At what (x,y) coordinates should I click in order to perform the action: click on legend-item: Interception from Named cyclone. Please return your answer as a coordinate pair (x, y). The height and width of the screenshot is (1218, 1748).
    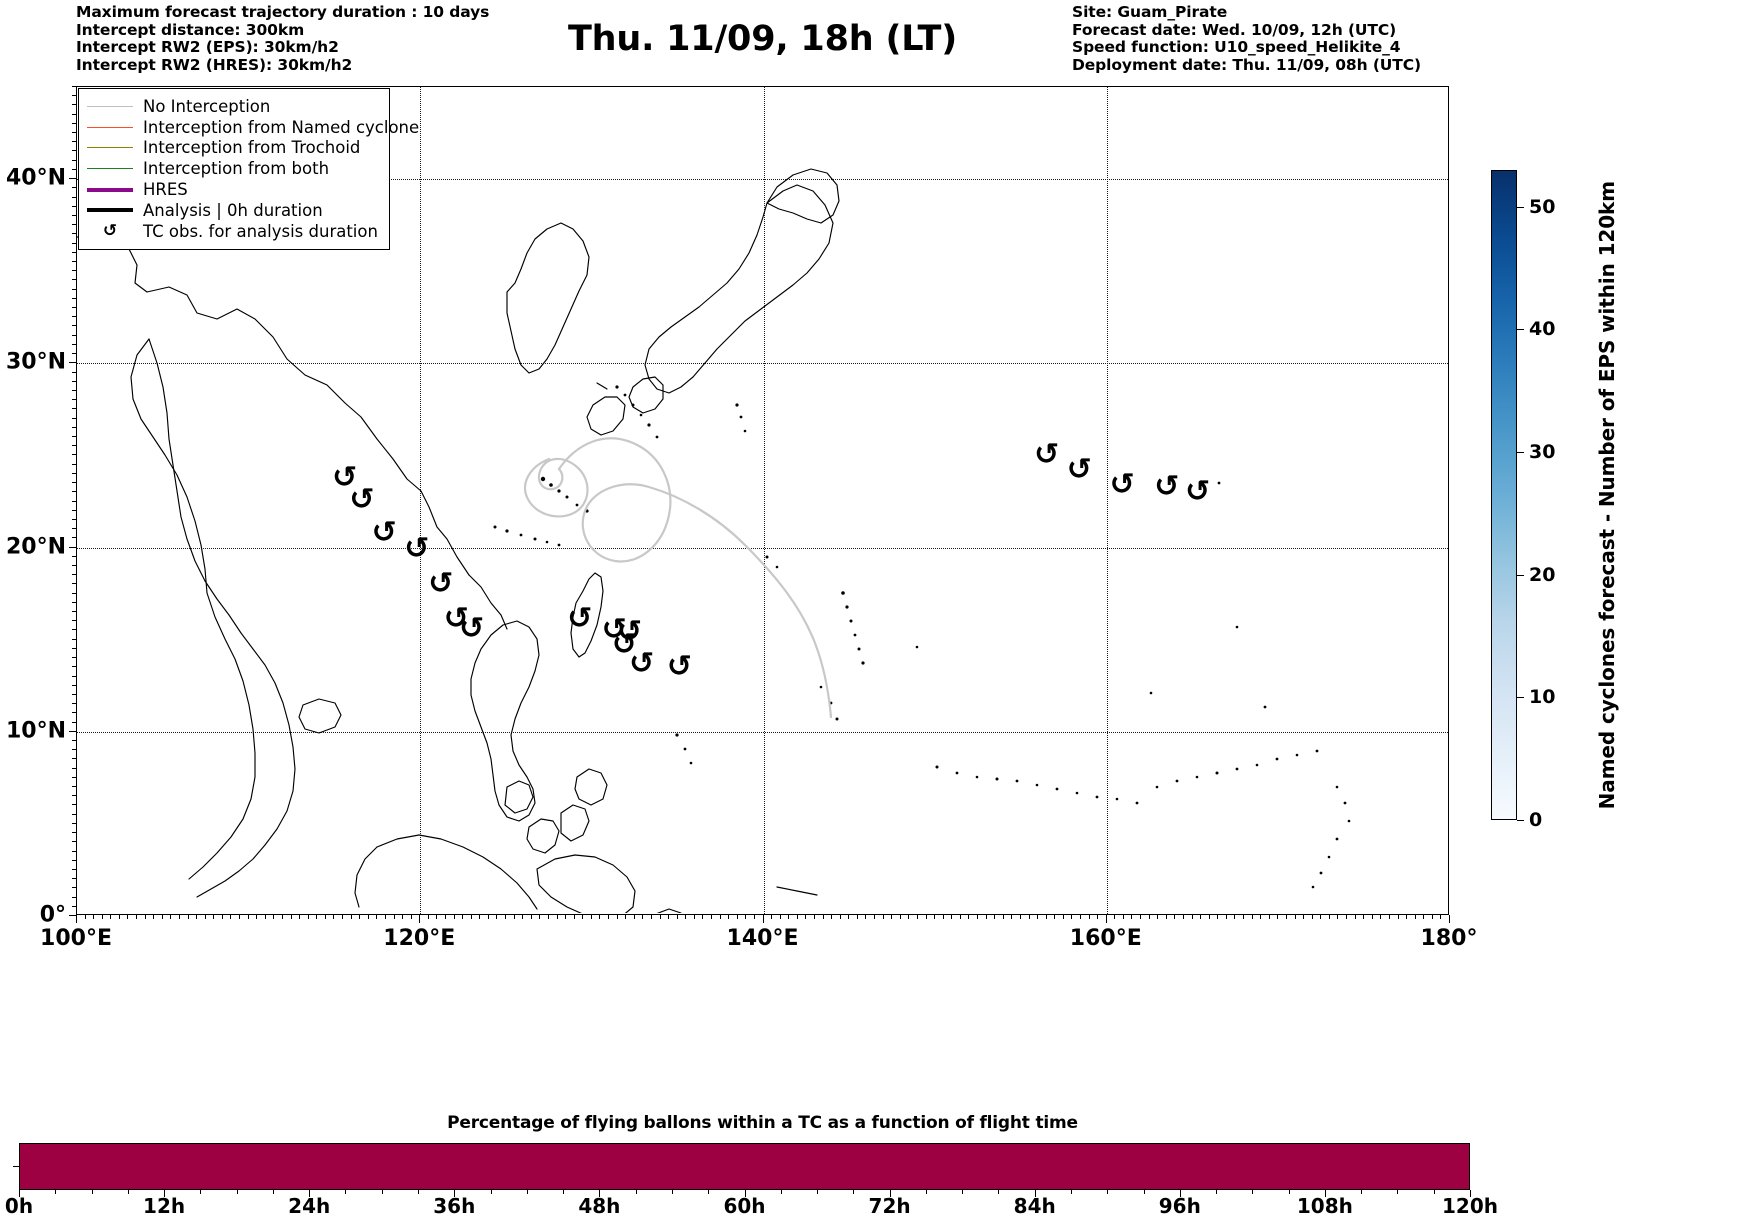
    Looking at the image, I should click on (253, 127).